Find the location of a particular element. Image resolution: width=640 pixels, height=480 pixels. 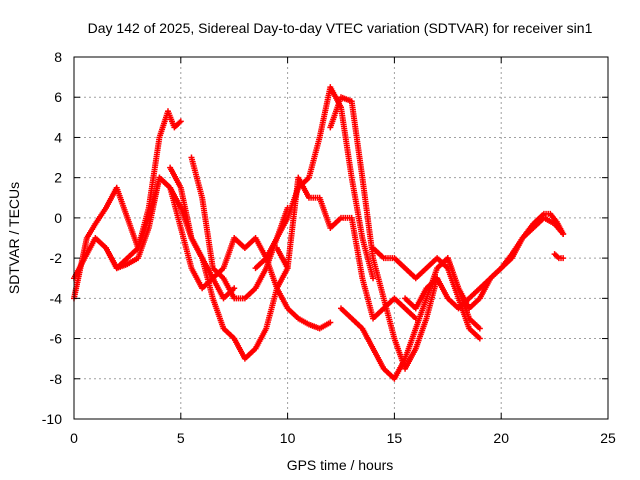

y-tick-label: -10 is located at coordinates (52, 419).